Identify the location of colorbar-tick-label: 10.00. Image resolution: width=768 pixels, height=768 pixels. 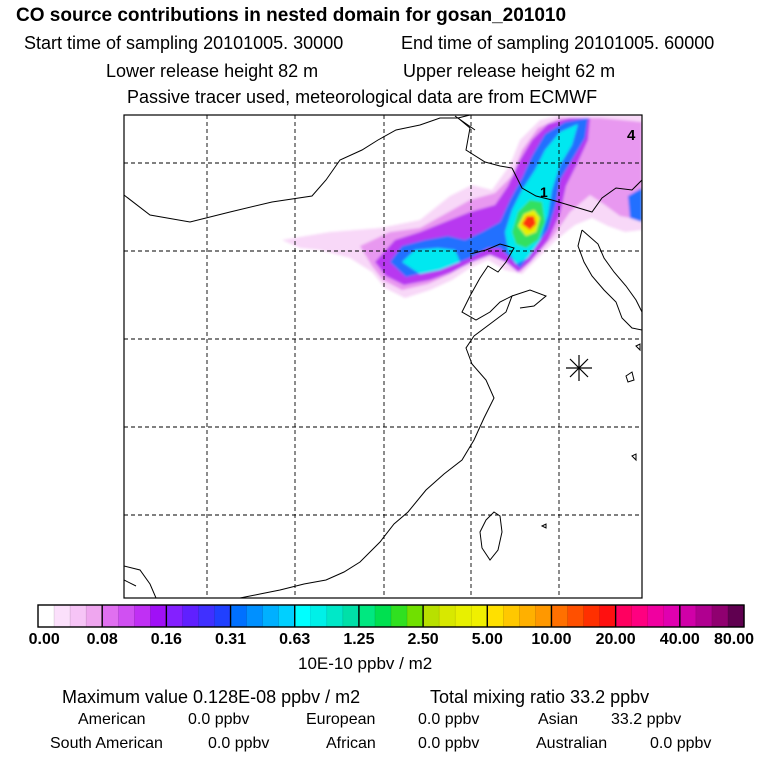
(551, 639).